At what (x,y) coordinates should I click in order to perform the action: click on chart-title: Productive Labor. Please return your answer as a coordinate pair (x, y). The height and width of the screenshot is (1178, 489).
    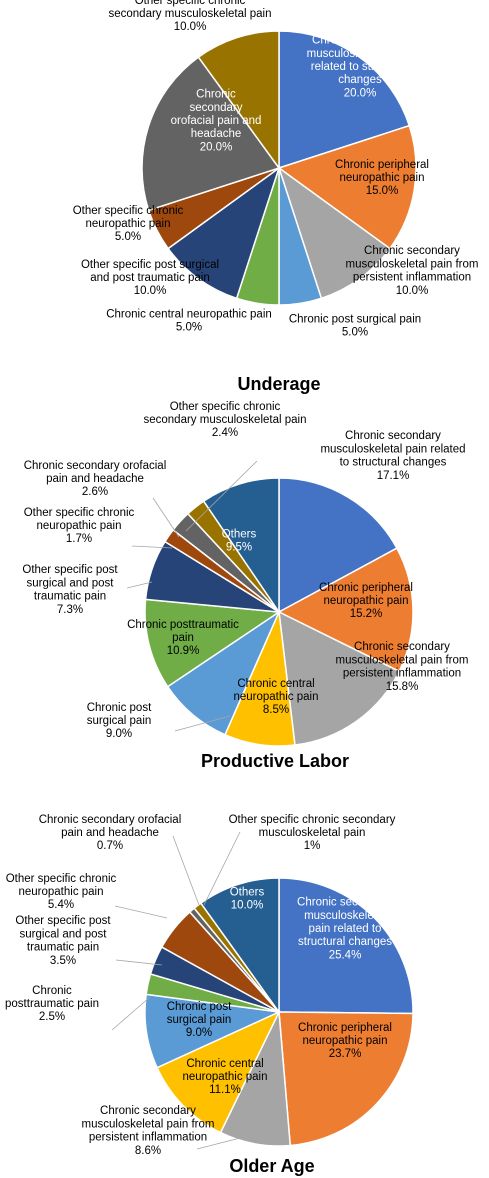
    Looking at the image, I should click on (275, 761).